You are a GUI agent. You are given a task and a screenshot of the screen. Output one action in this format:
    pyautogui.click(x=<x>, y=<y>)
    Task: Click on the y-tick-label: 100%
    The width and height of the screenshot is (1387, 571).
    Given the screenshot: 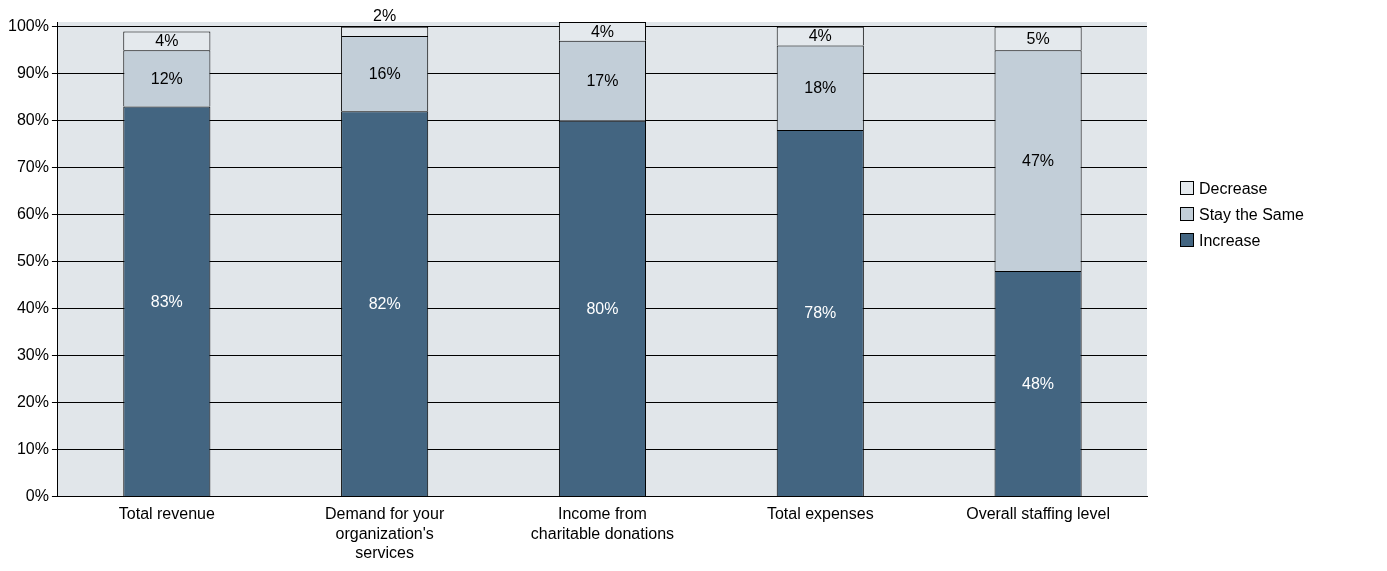 What is the action you would take?
    pyautogui.click(x=28, y=26)
    